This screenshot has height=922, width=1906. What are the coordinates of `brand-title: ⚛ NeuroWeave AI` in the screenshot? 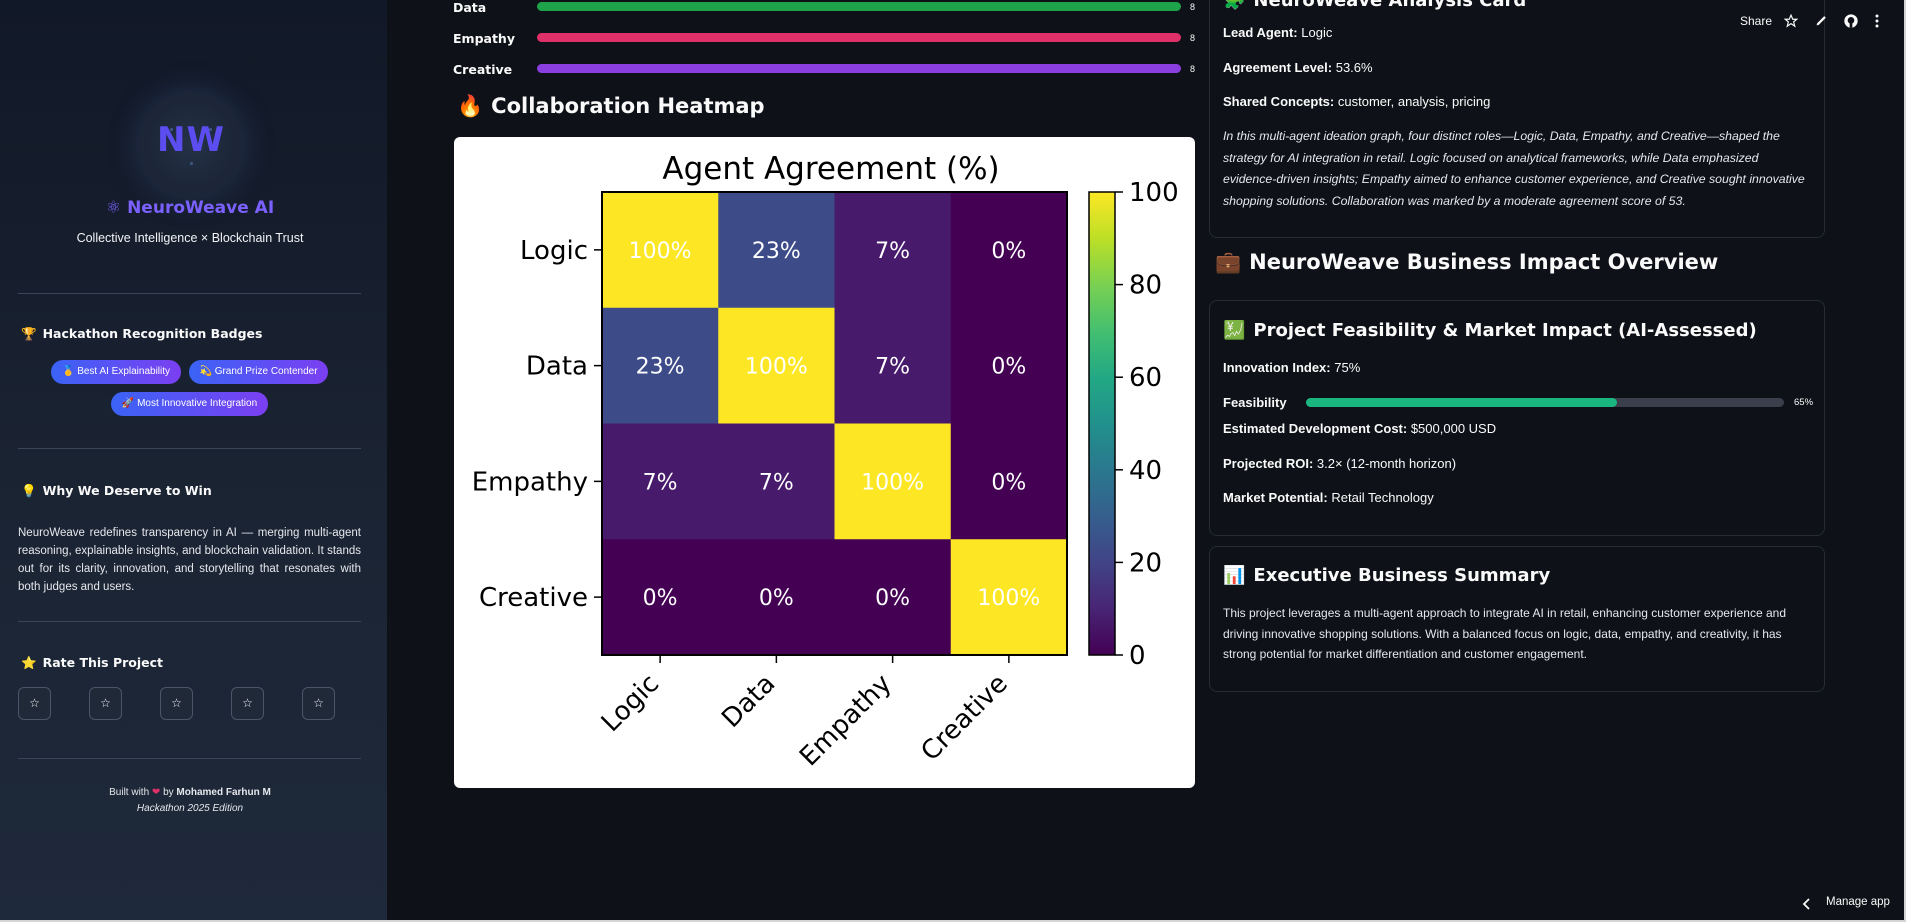 It's located at (190, 208).